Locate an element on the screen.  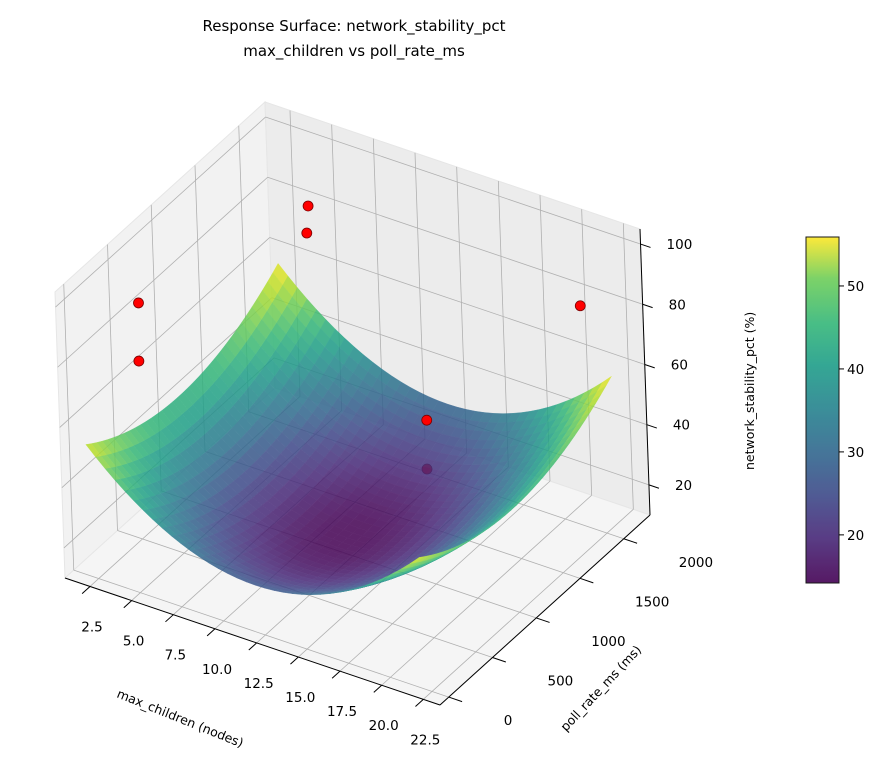
x-tick-label: 5.0 is located at coordinates (133, 642).